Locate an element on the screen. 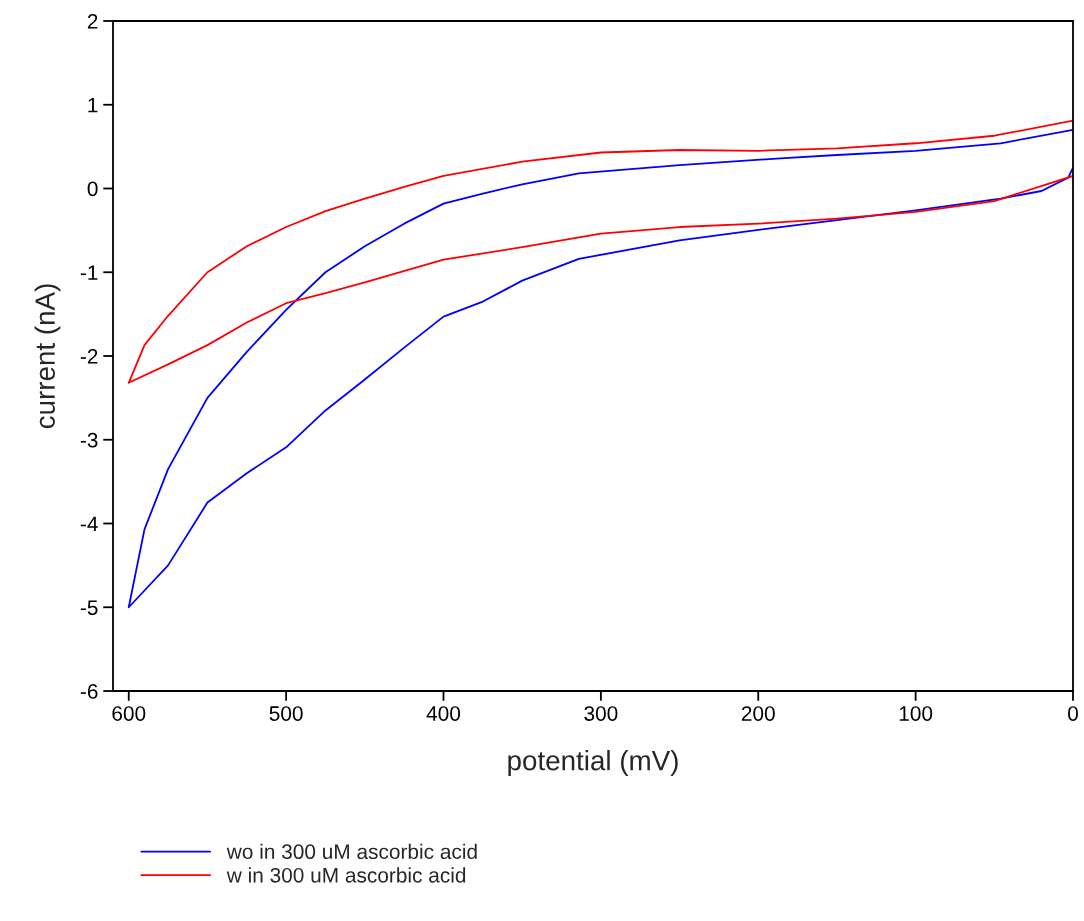 The image size is (1084, 921). legend-label: w in 300 uM ascorbic acid is located at coordinates (346, 875).